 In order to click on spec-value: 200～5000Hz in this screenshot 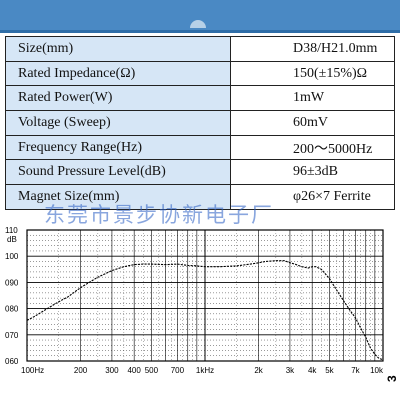, I will do `click(312, 147)`.